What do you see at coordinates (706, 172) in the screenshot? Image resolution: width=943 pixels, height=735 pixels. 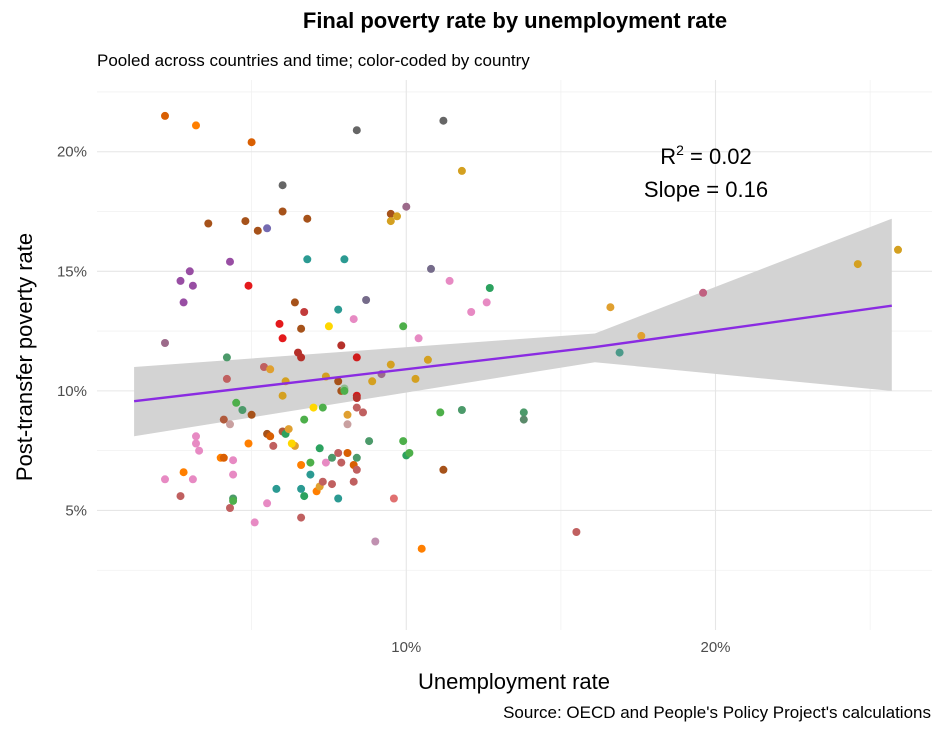 I see `fit-annotation: R2 = 0.02 Slope = 0.16` at bounding box center [706, 172].